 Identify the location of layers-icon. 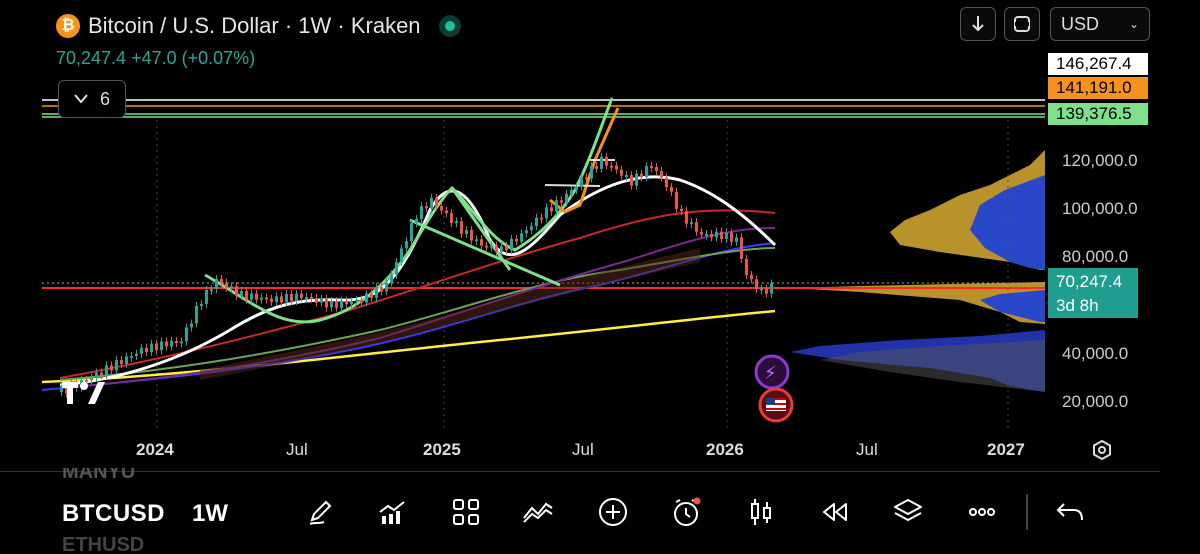
(908, 512).